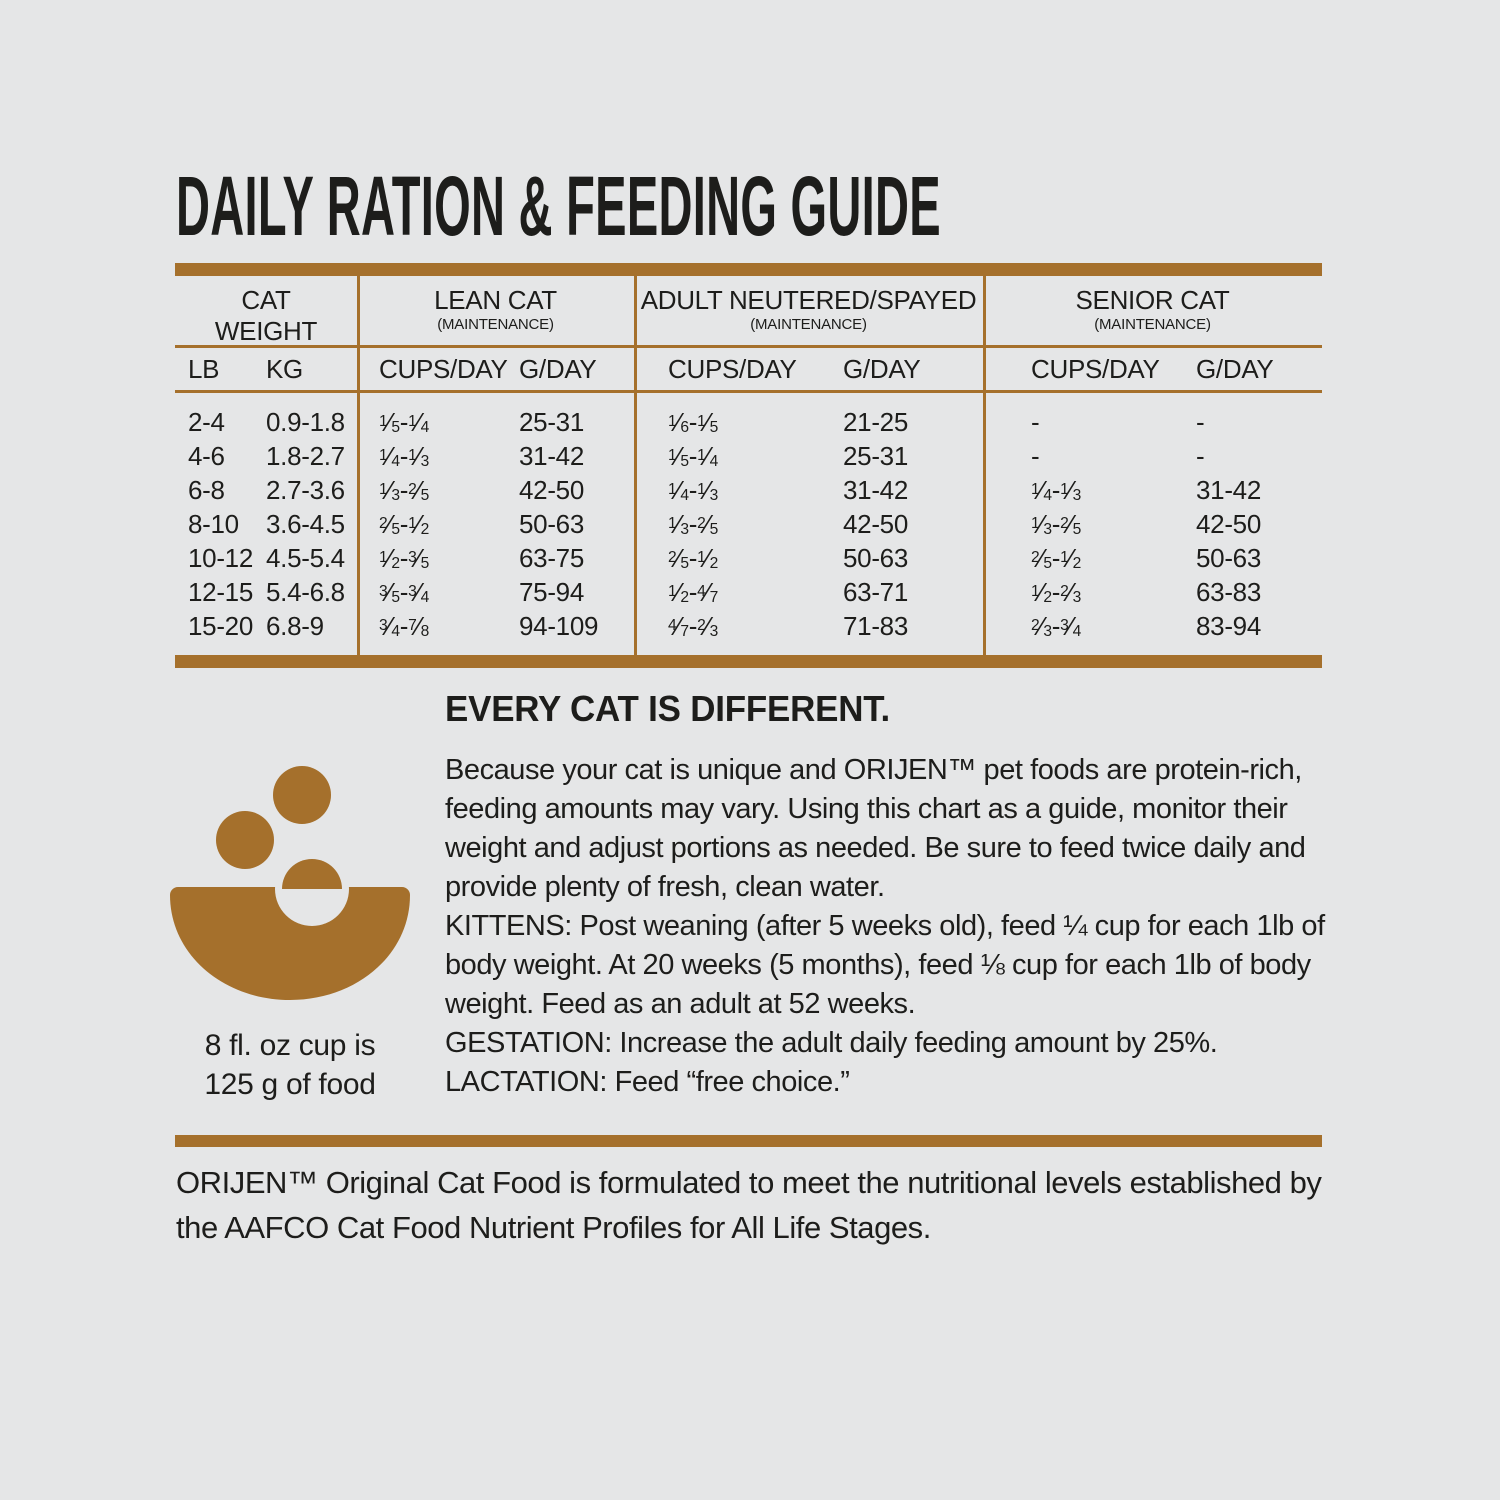 The height and width of the screenshot is (1500, 1500). What do you see at coordinates (693, 421) in the screenshot?
I see `cell-adult-cups: 1⁄6-1⁄5` at bounding box center [693, 421].